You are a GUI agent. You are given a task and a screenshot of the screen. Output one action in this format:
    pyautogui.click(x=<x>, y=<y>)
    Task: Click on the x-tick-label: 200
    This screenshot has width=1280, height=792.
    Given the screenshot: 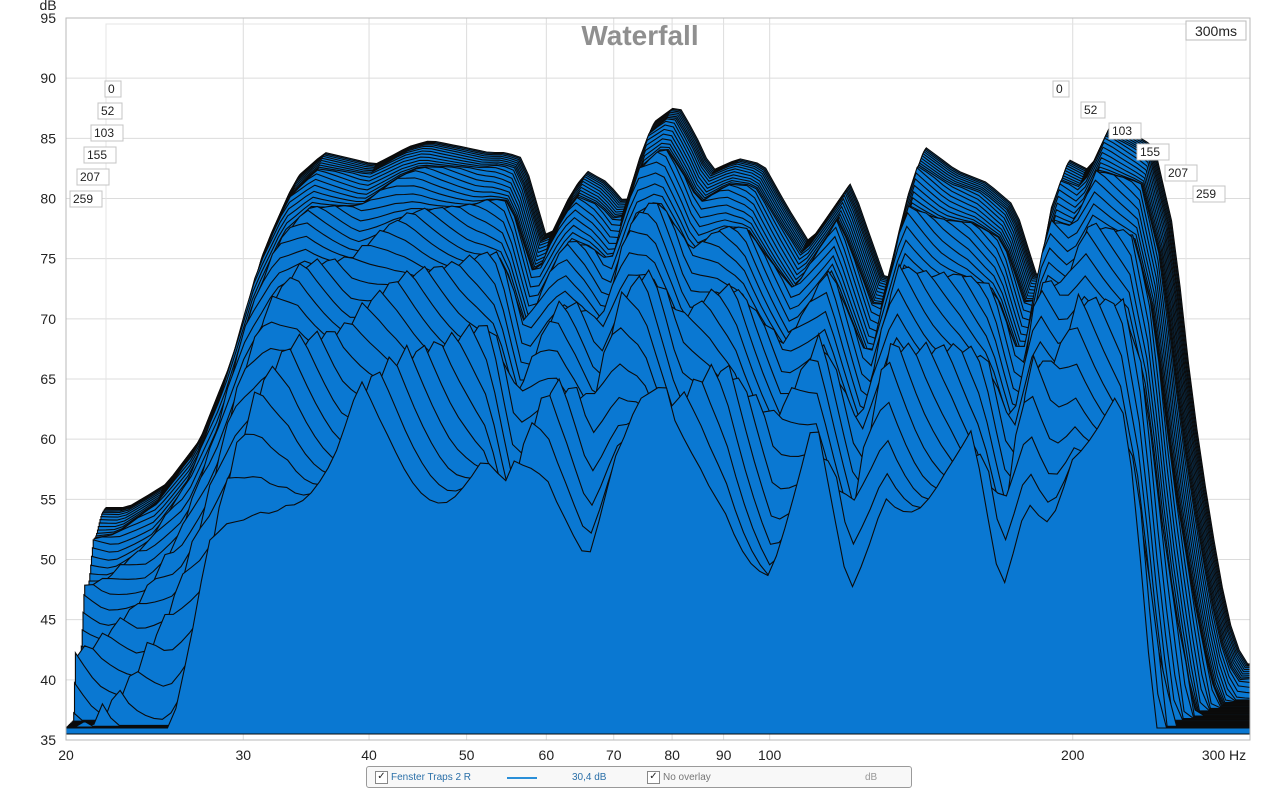 What is the action you would take?
    pyautogui.click(x=1073, y=755)
    